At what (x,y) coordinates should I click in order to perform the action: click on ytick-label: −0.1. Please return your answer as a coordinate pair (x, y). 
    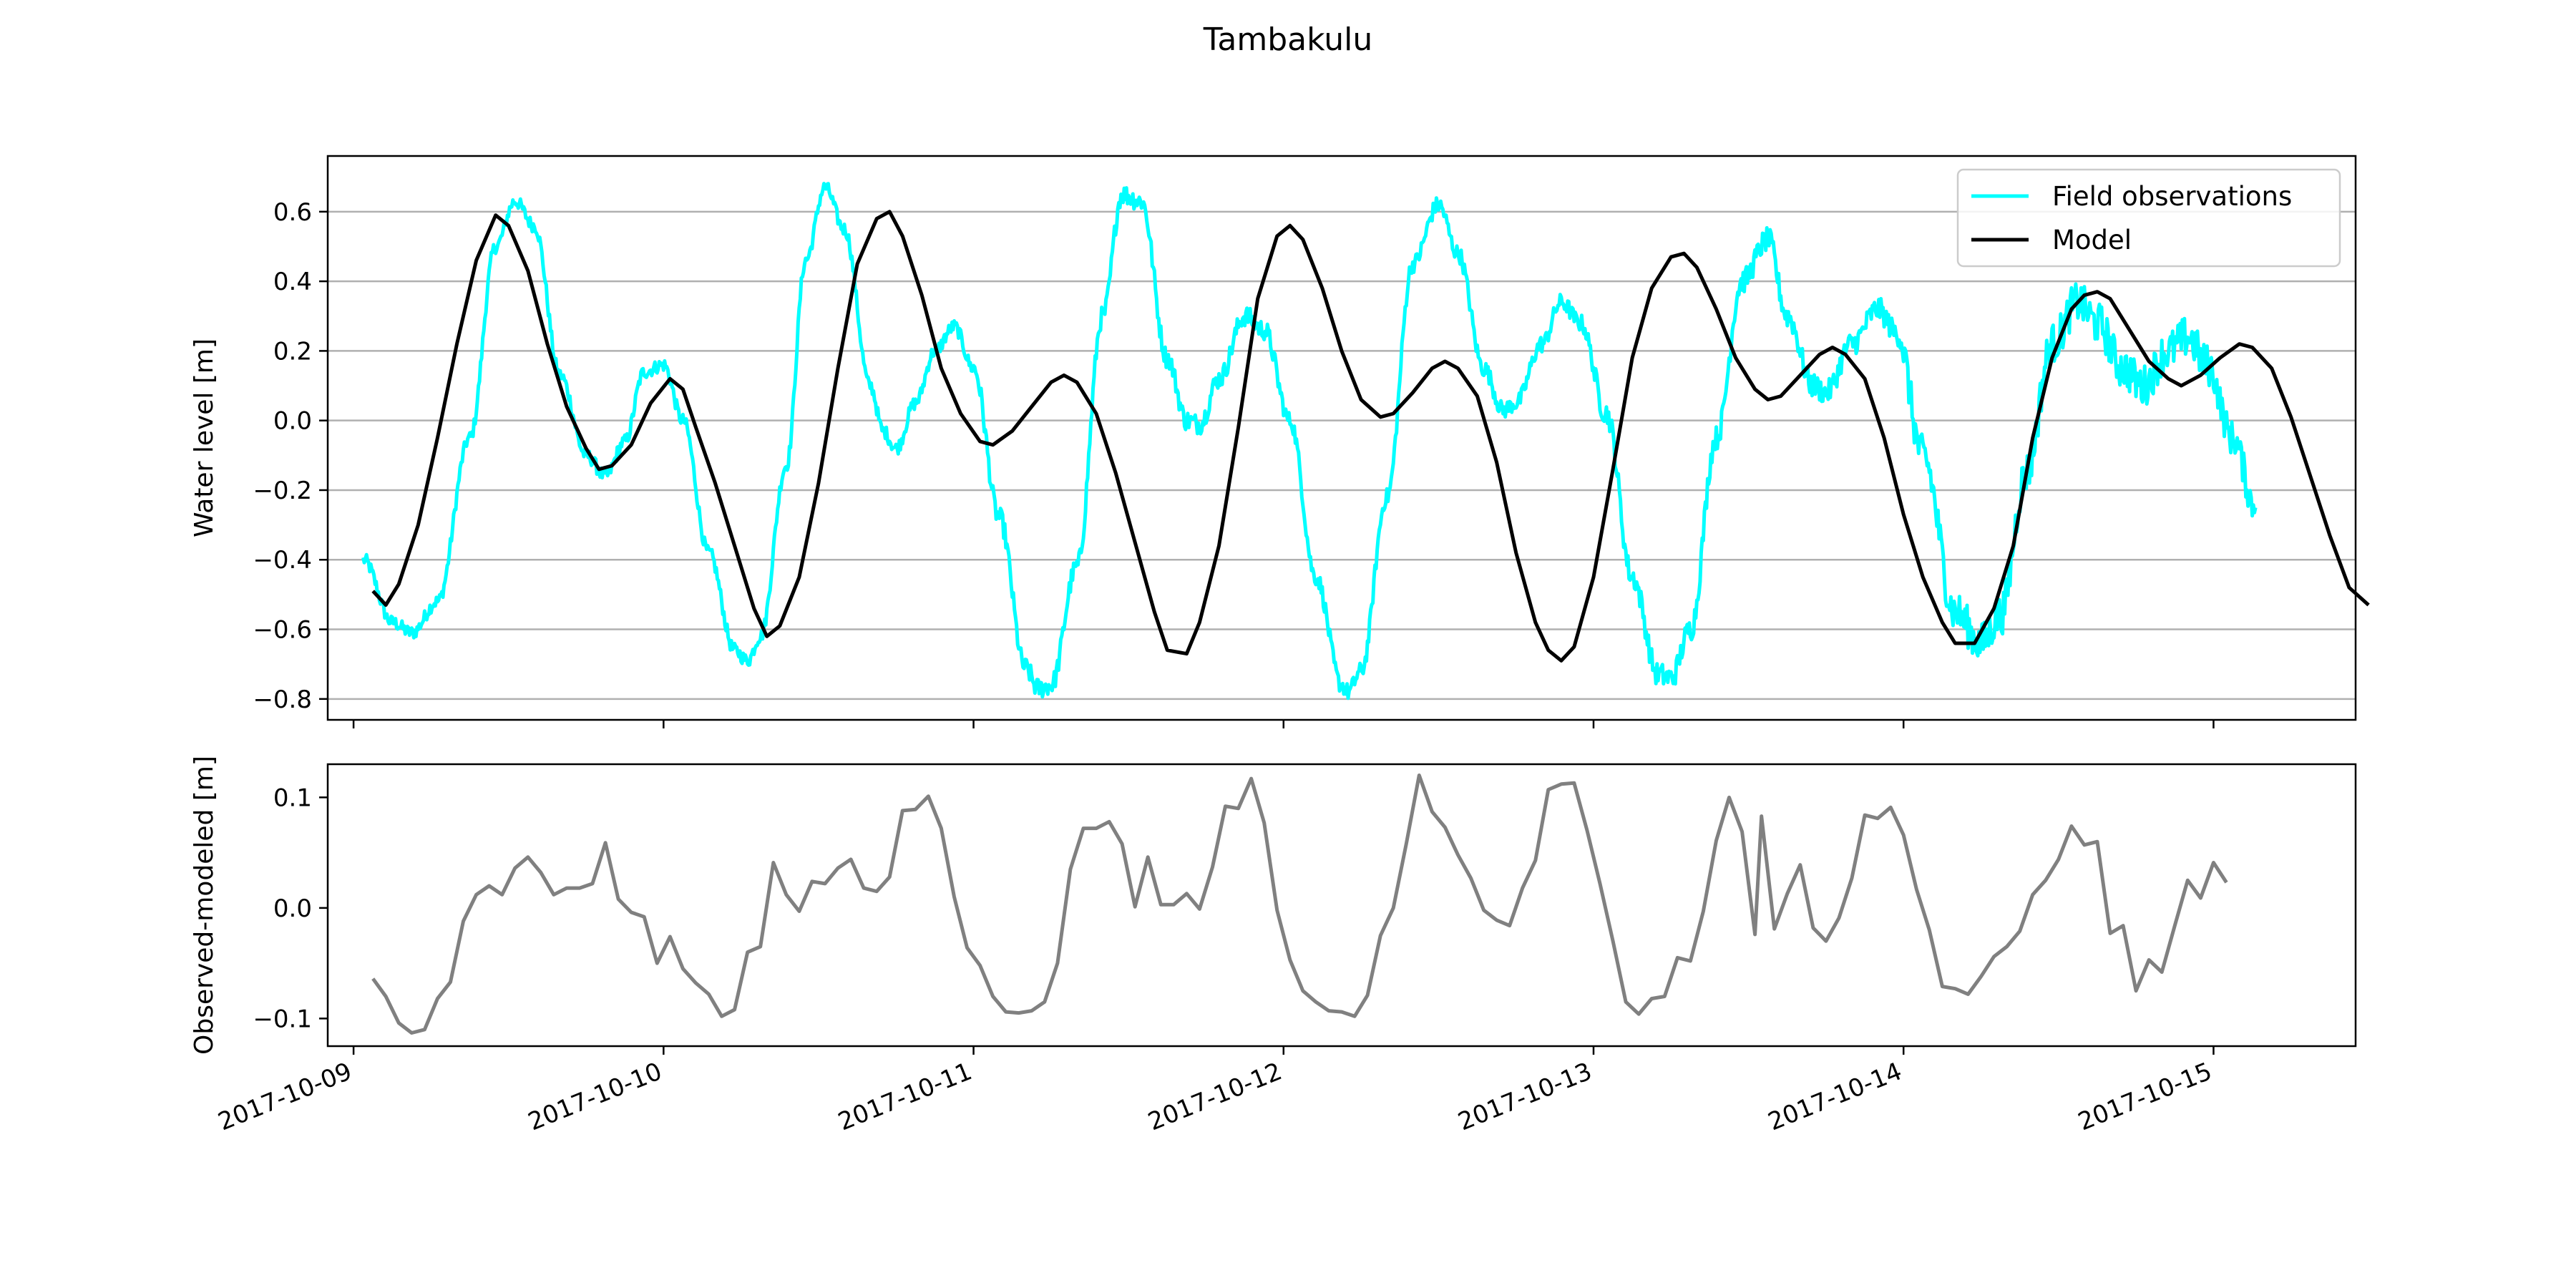
    Looking at the image, I should click on (282, 1019).